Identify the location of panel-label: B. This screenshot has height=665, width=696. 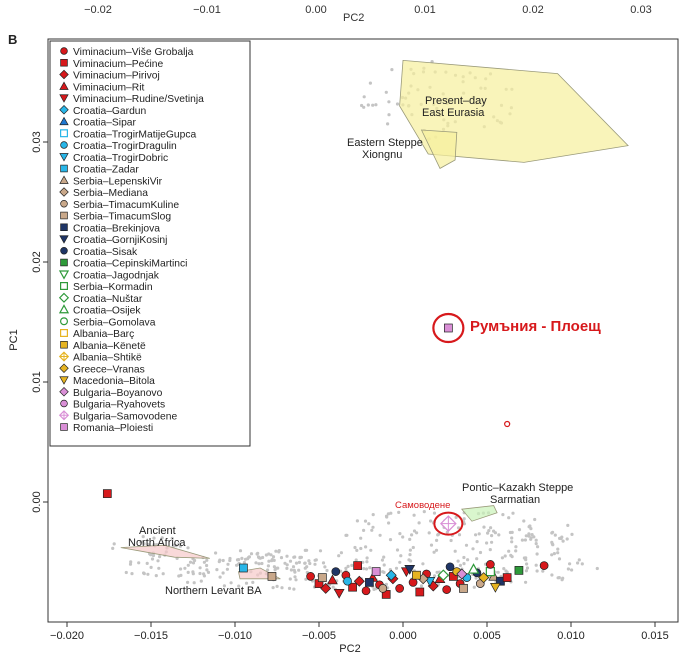
(12, 39).